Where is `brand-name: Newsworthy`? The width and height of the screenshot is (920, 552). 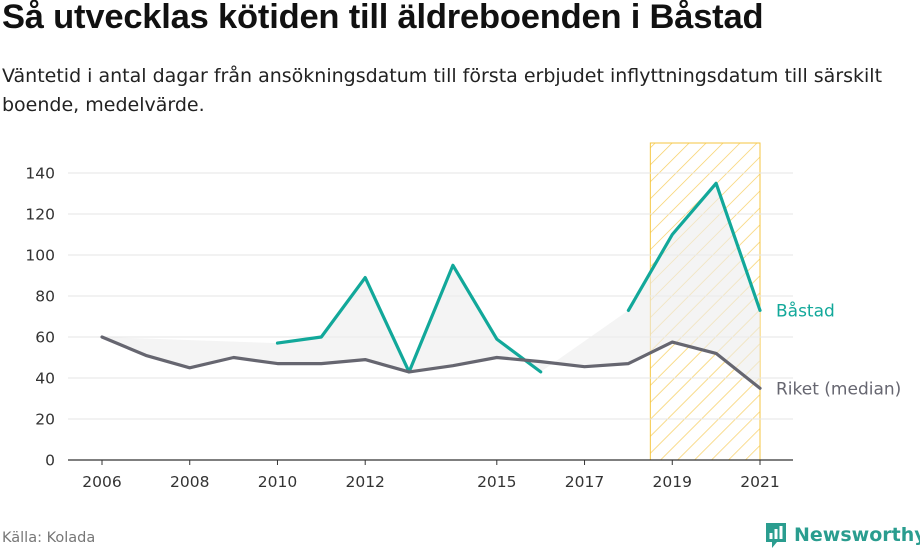 brand-name: Newsworthy is located at coordinates (857, 535).